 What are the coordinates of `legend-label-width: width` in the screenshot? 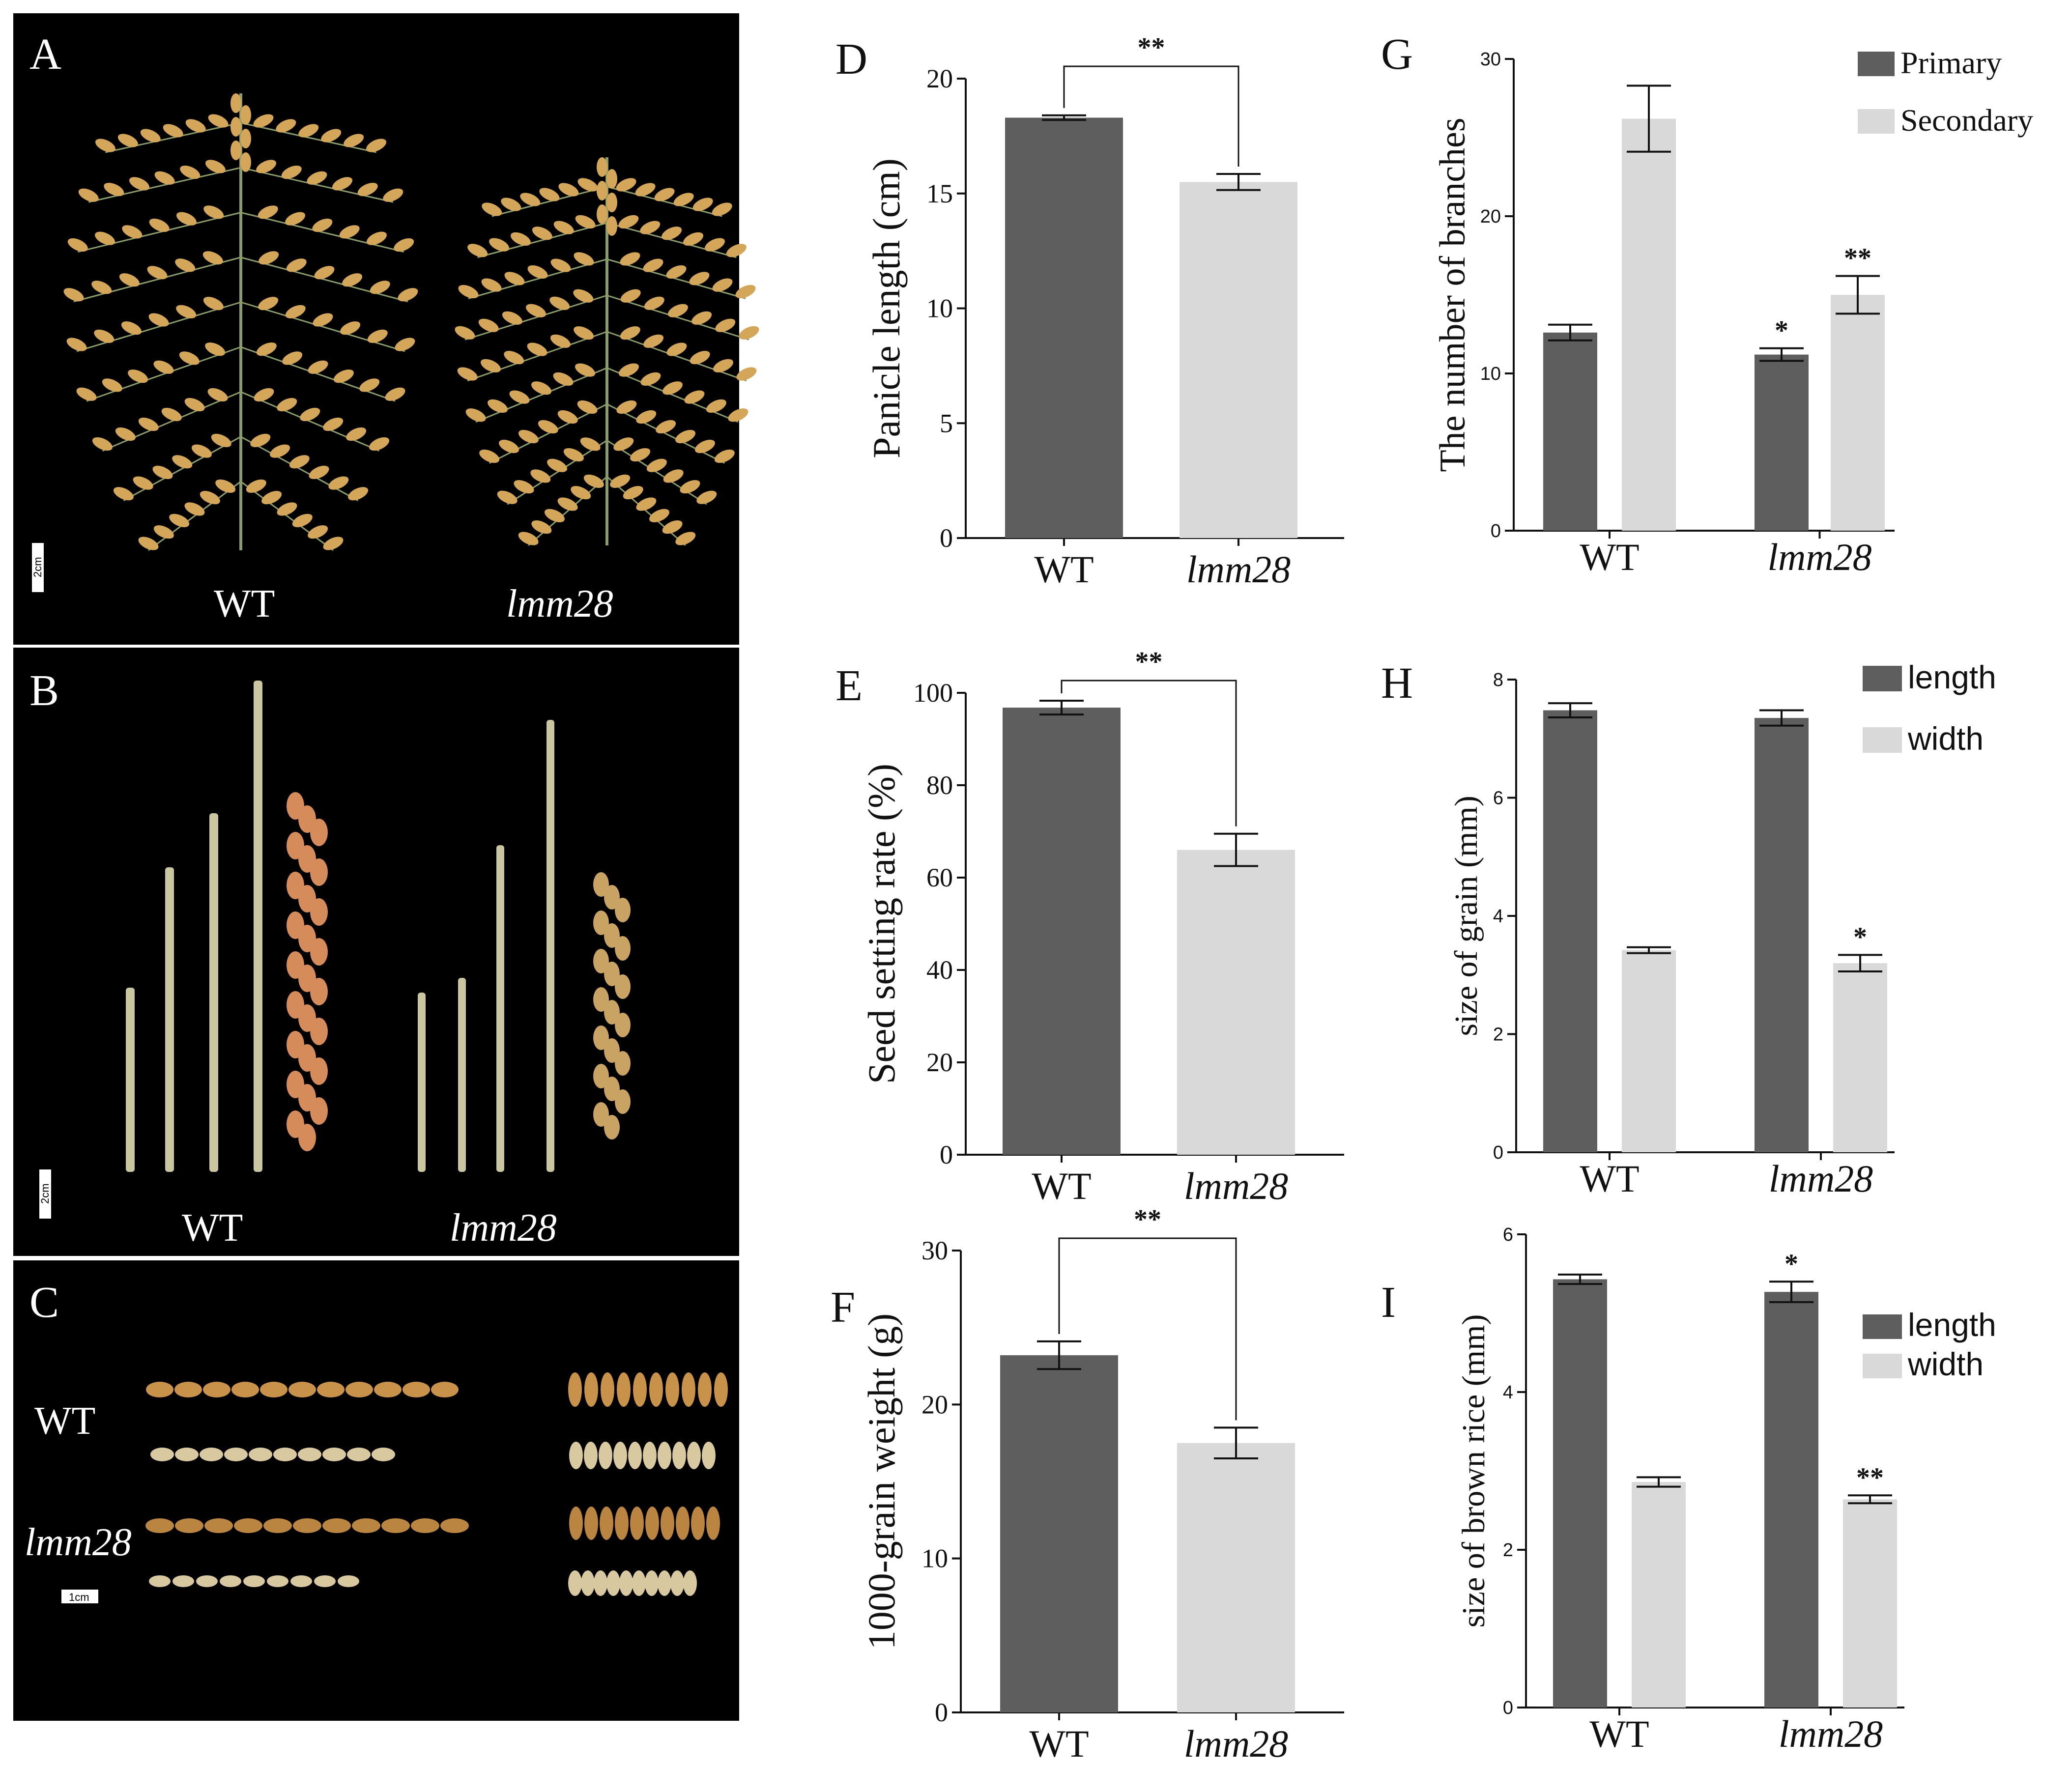 It's located at (1946, 1364).